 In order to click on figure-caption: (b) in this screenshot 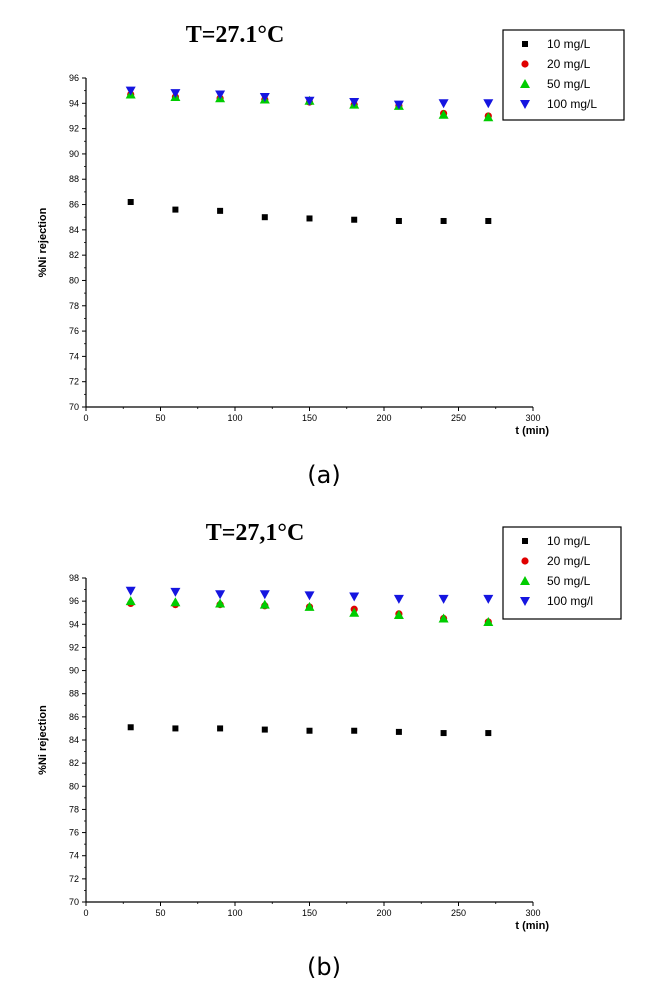, I will do `click(324, 967)`.